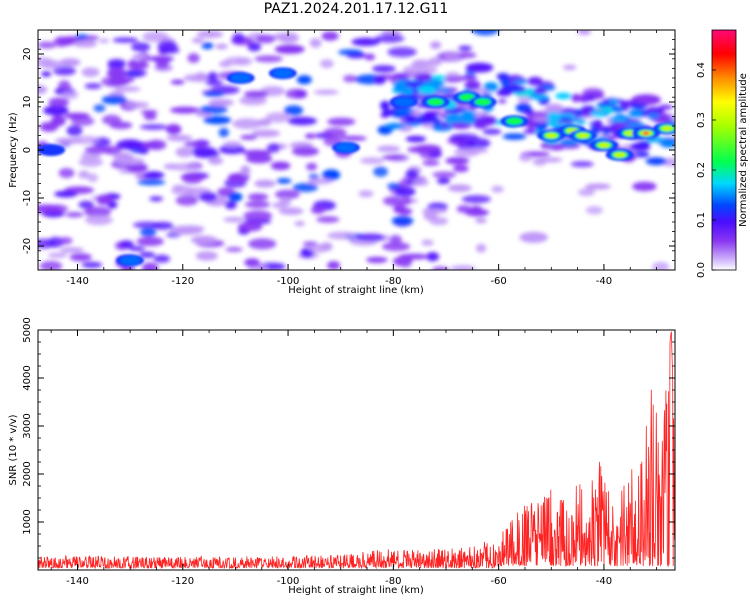 The height and width of the screenshot is (604, 750). I want to click on spectrogram-y-axis-label: Frequency (Hz), so click(13, 150).